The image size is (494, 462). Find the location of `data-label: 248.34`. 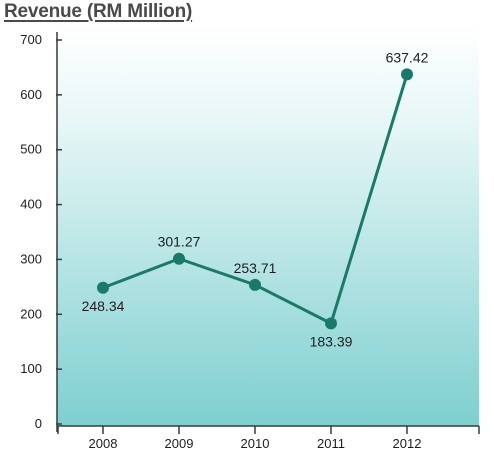

data-label: 248.34 is located at coordinates (103, 306).